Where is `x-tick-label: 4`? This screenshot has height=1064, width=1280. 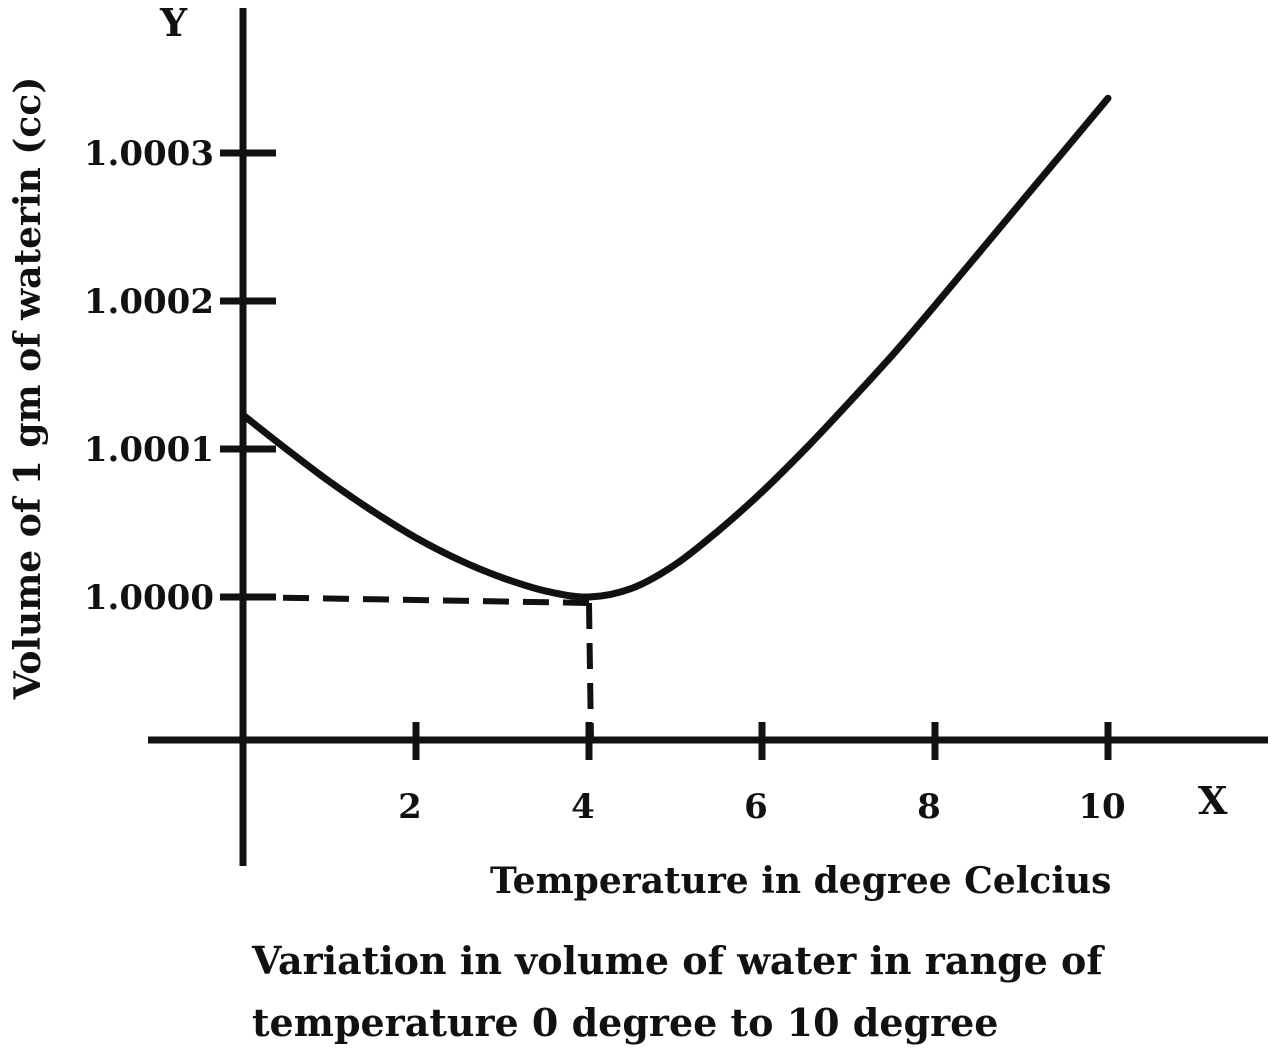 x-tick-label: 4 is located at coordinates (583, 807).